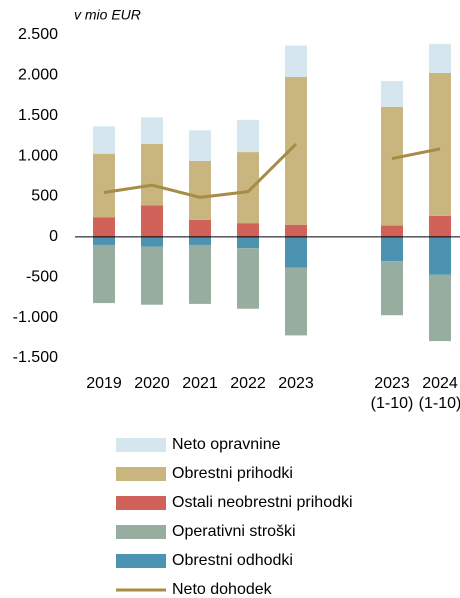  What do you see at coordinates (439, 393) in the screenshot?
I see `x-tick-label: 2024 (1-10)` at bounding box center [439, 393].